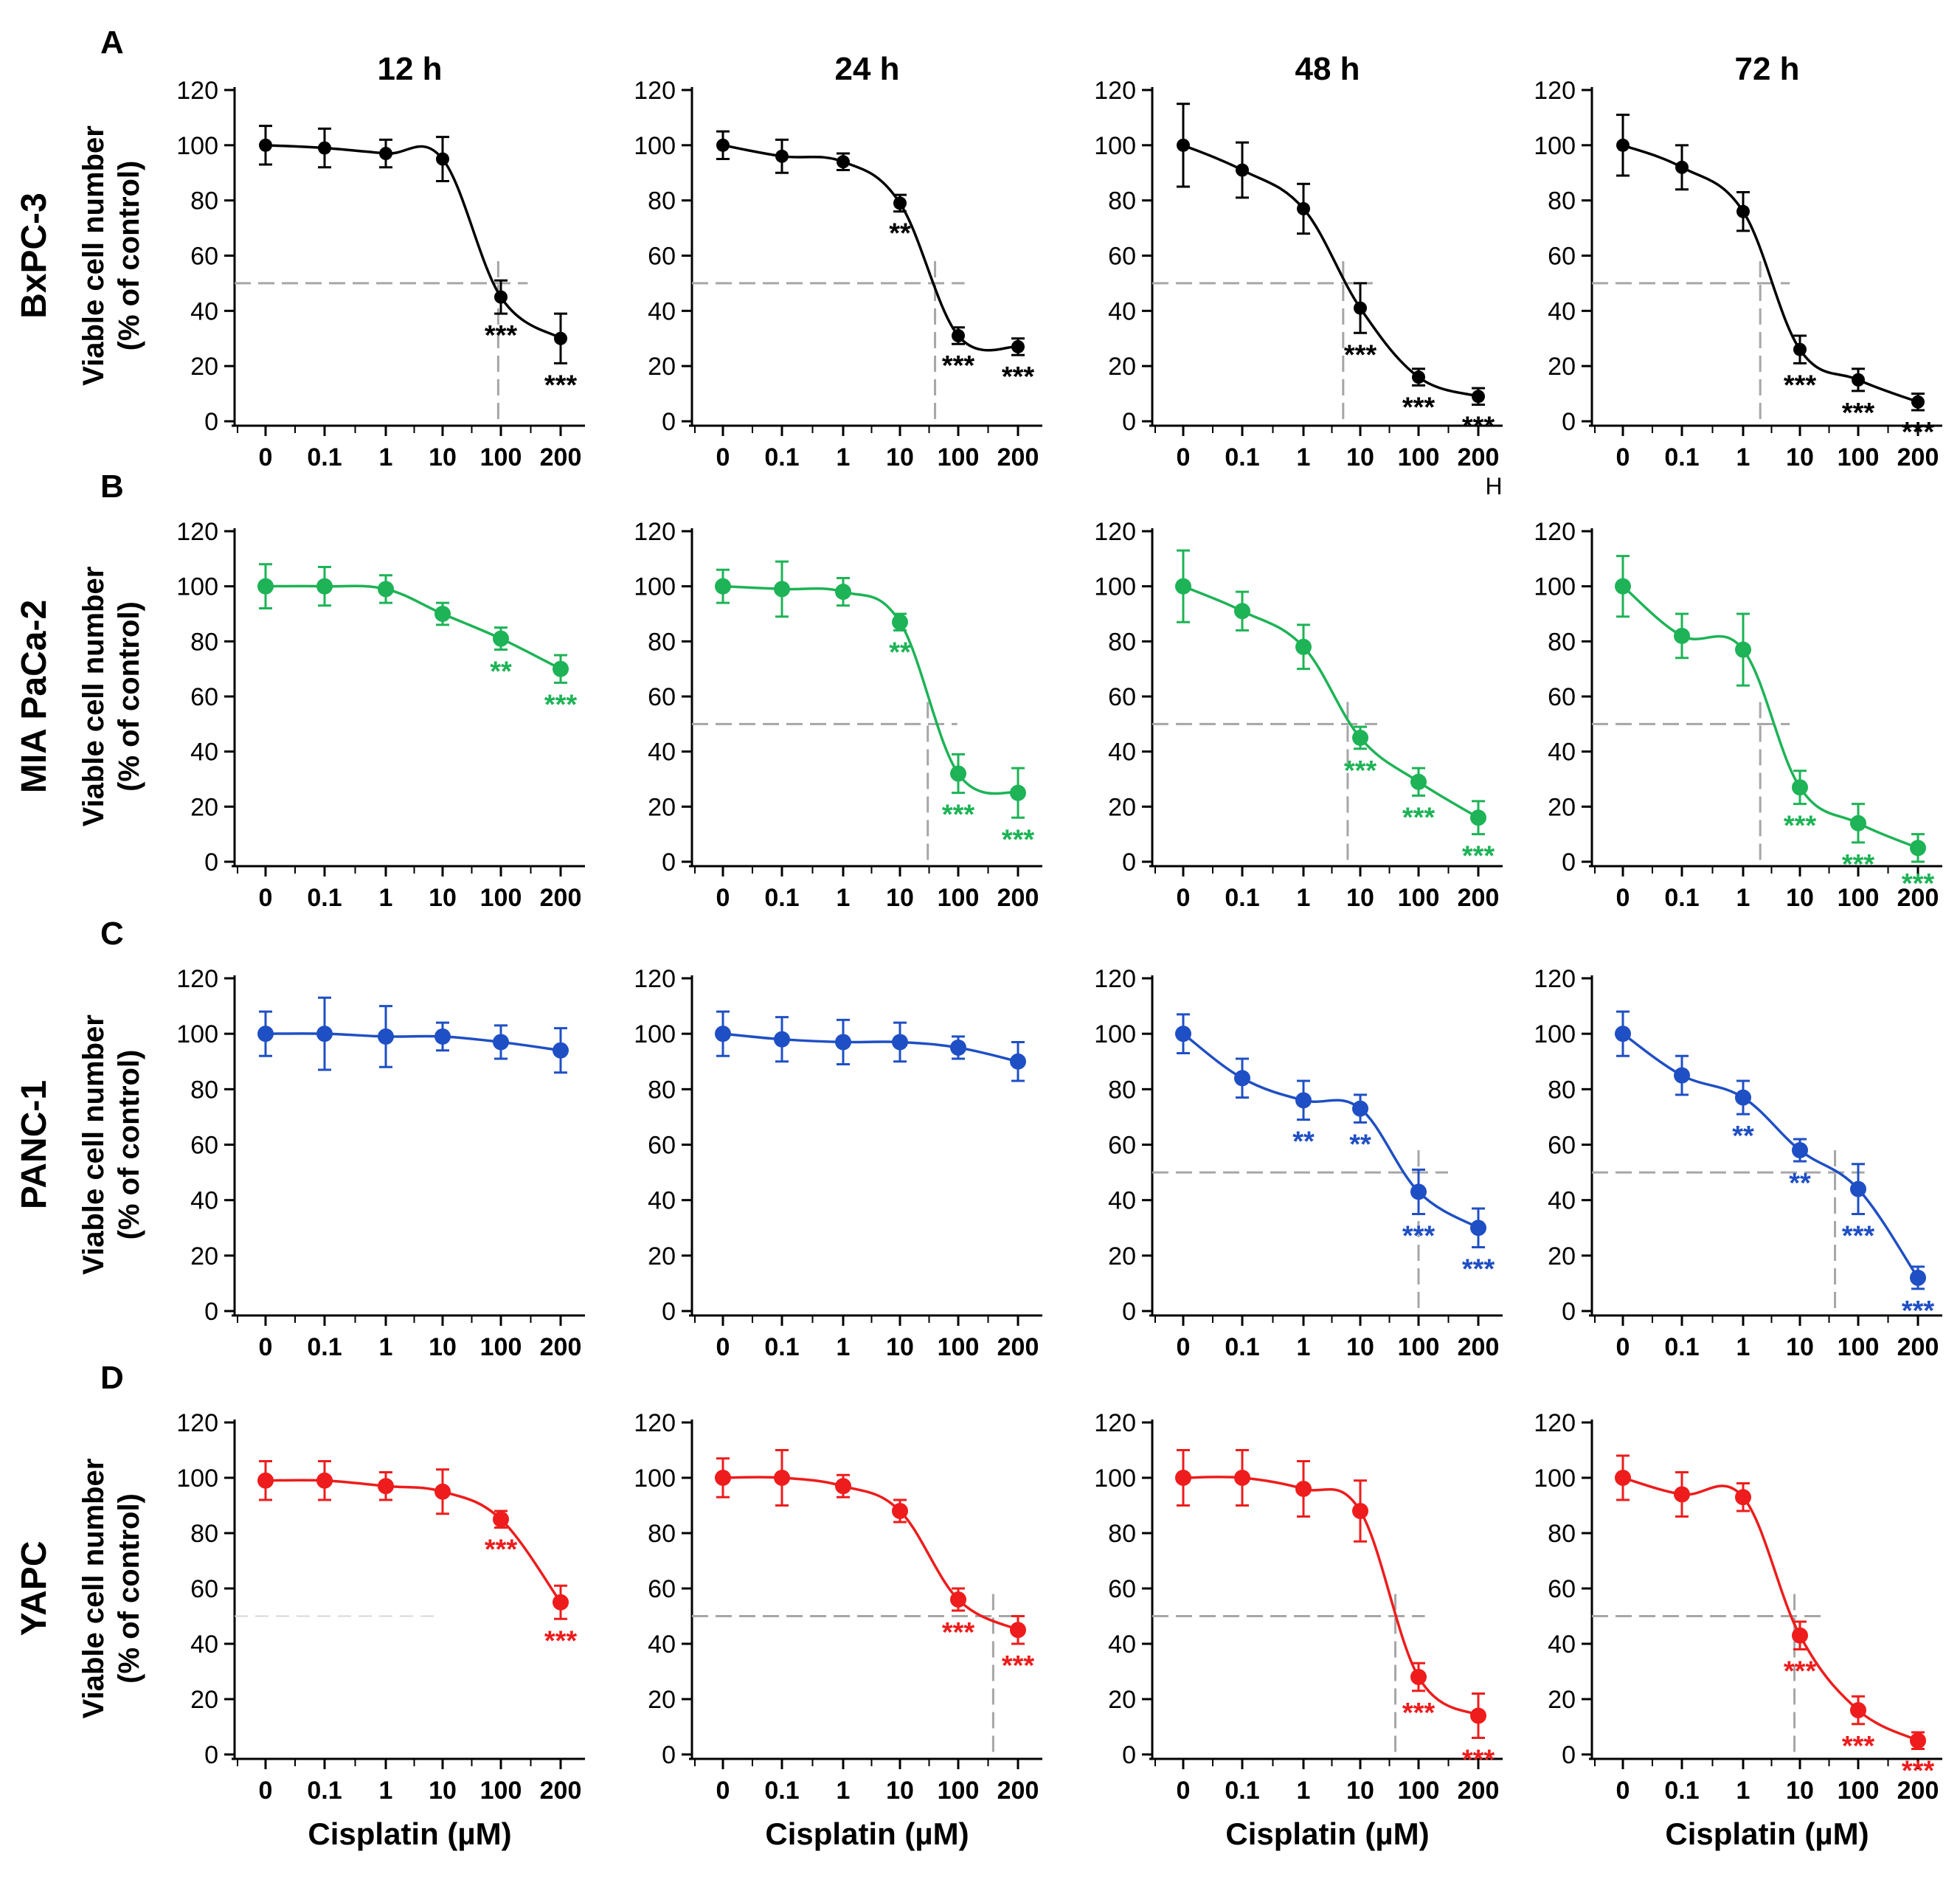 The image size is (1960, 1888). I want to click on y-axis-label: (% of control), so click(129, 256).